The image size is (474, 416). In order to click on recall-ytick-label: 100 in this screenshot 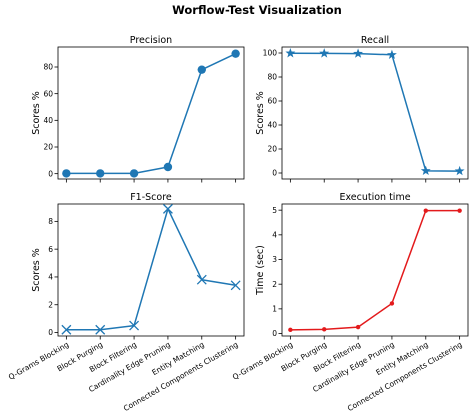, I will do `click(270, 53)`.